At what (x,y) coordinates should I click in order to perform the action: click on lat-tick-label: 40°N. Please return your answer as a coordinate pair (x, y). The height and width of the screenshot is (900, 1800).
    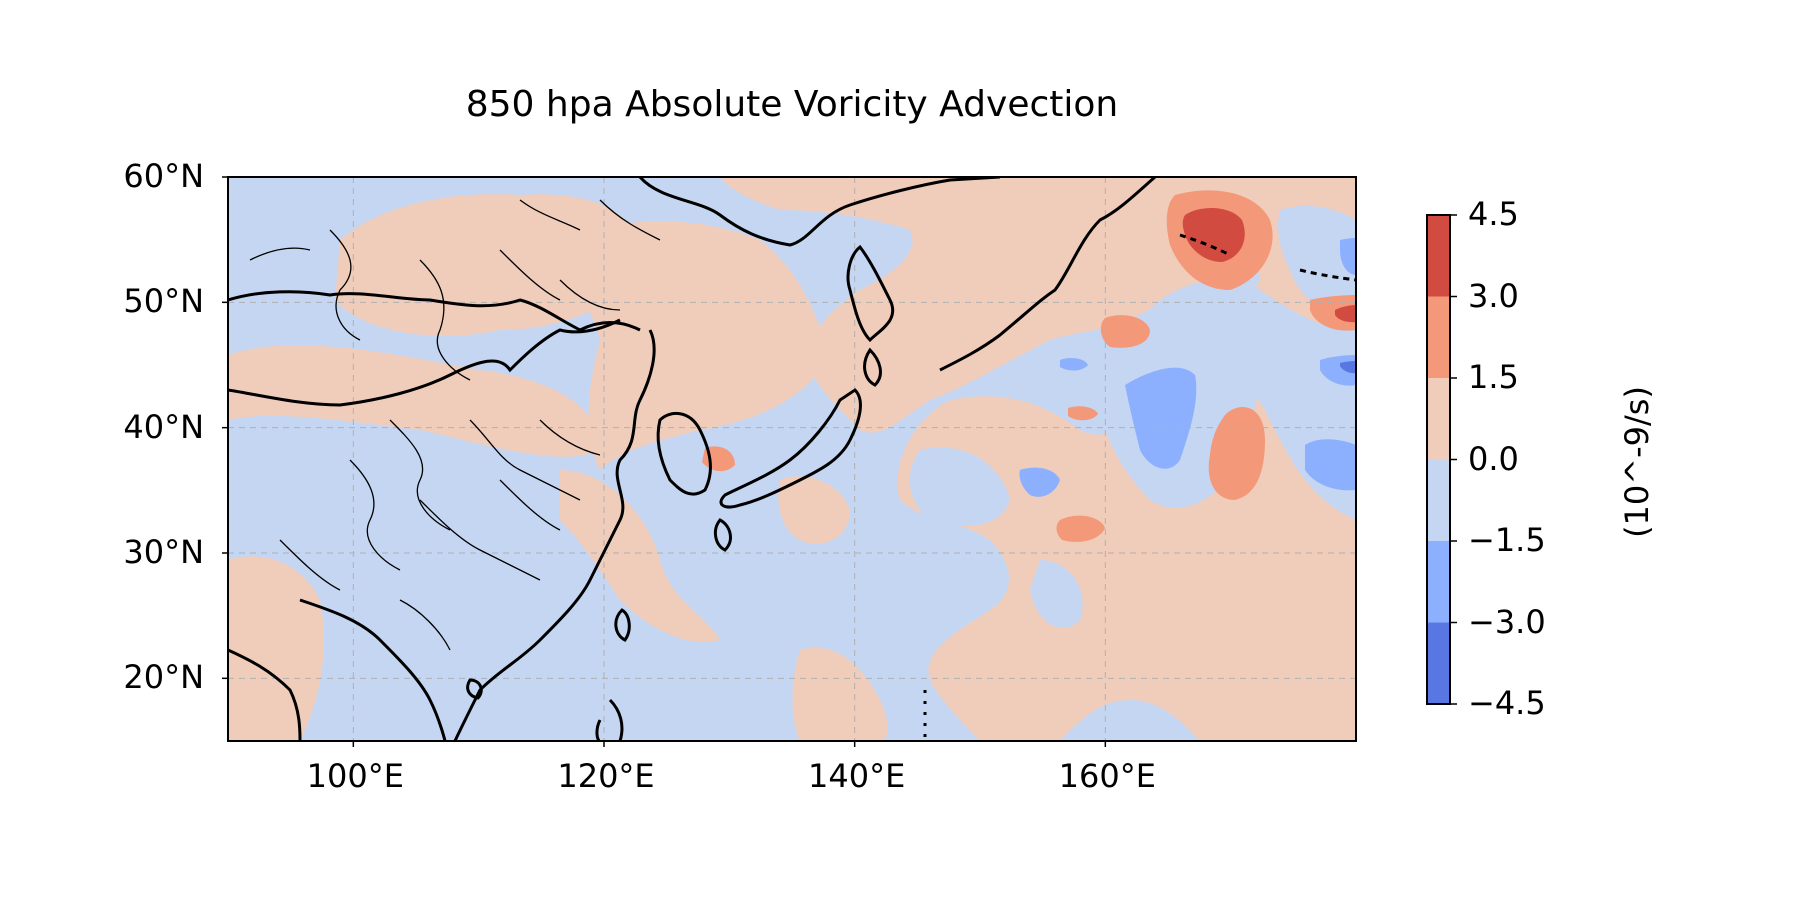
    Looking at the image, I should click on (163, 426).